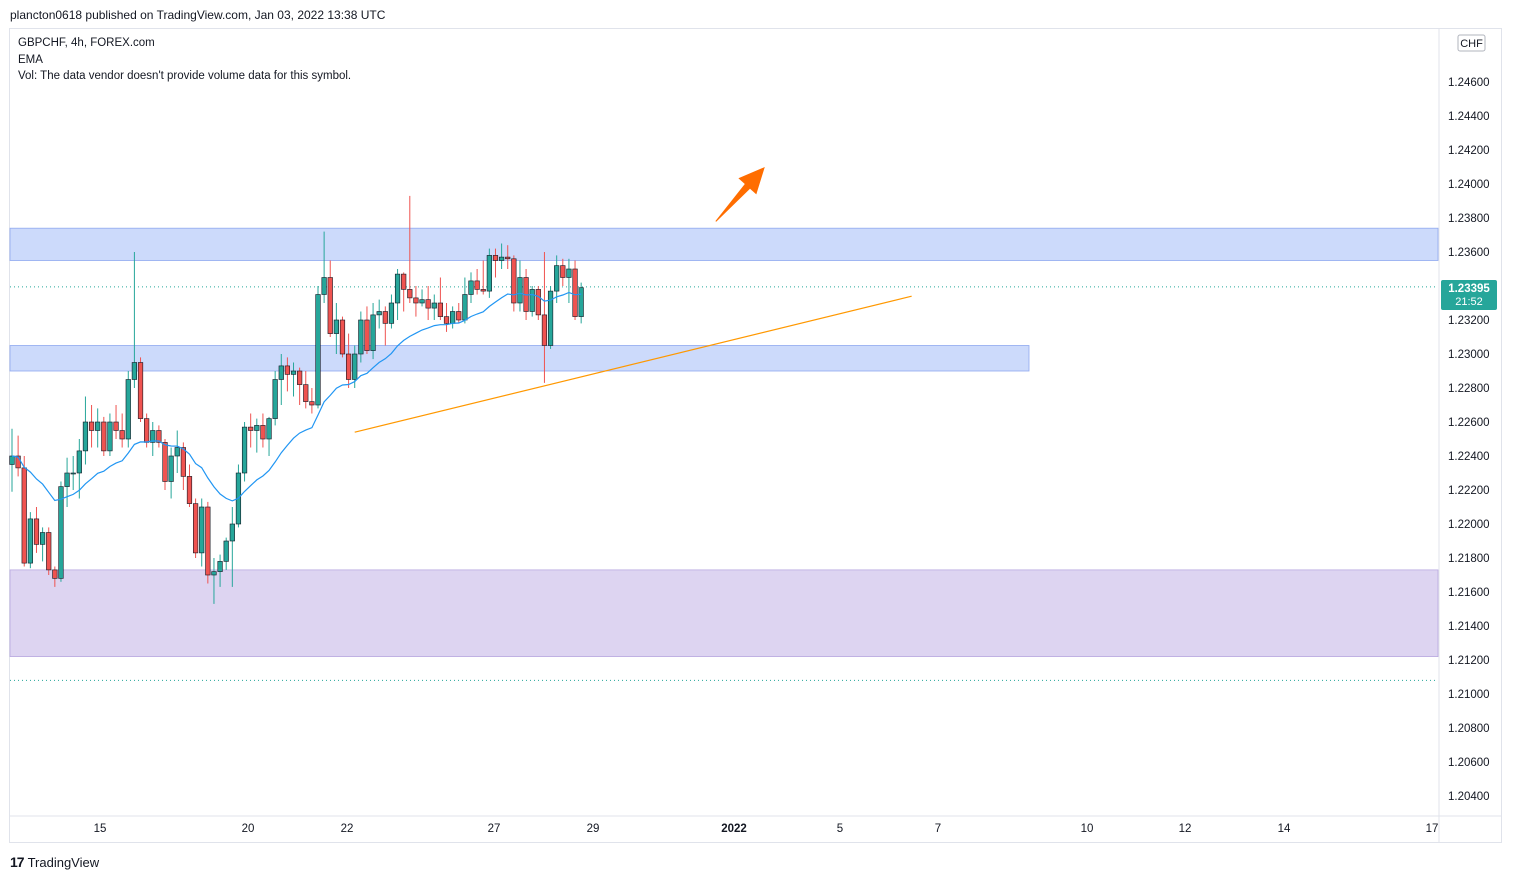  Describe the element at coordinates (86, 43) in the screenshot. I see `legend-symbol: GBPCHF, 4h, FOREX.com` at that location.